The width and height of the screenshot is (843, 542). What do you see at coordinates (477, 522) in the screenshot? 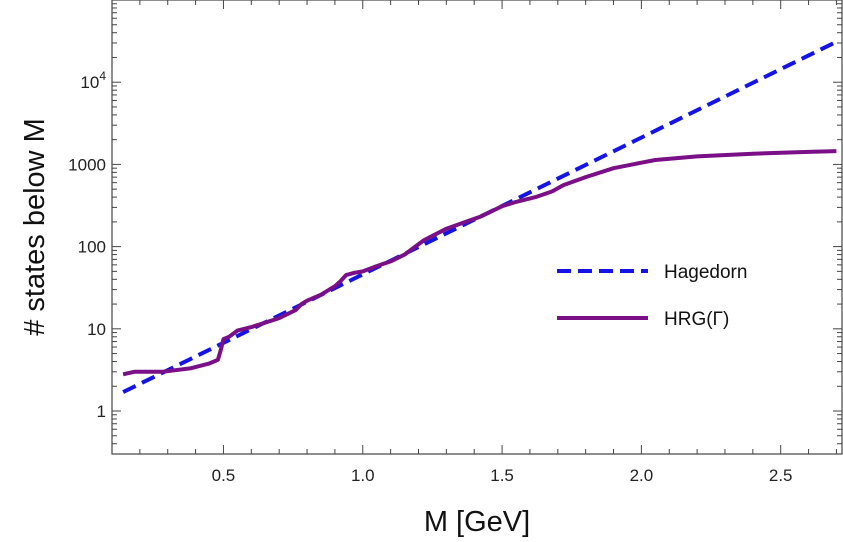
I see `x-axis-title: M [GeV]` at bounding box center [477, 522].